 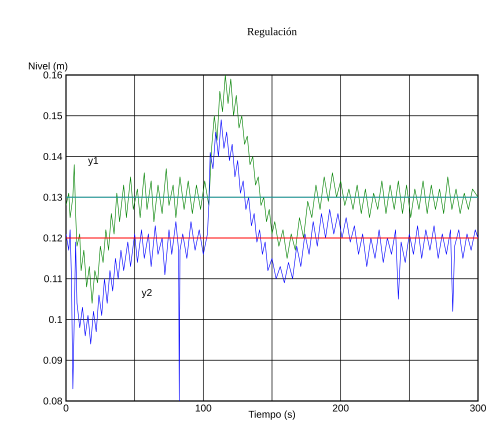 What do you see at coordinates (53, 278) in the screenshot?
I see `y-tick-label: 0.11` at bounding box center [53, 278].